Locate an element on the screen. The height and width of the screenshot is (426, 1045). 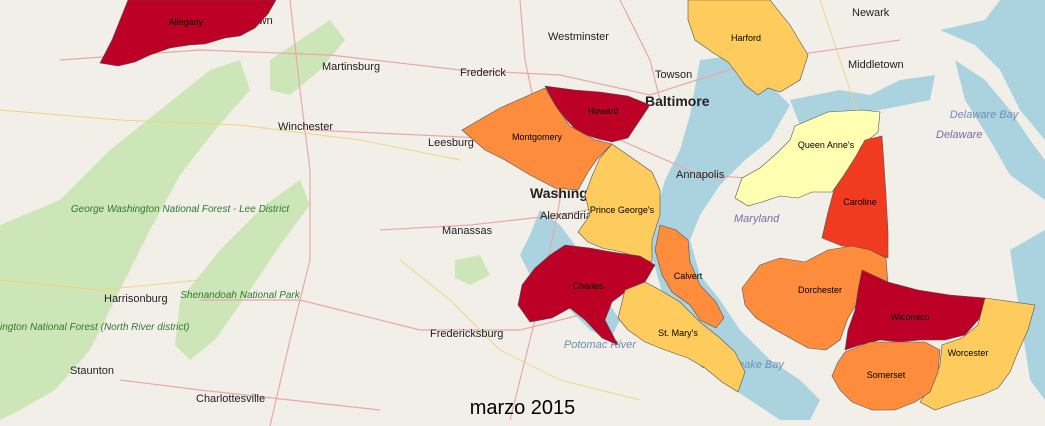
water-label: Potomac River is located at coordinates (600, 345).